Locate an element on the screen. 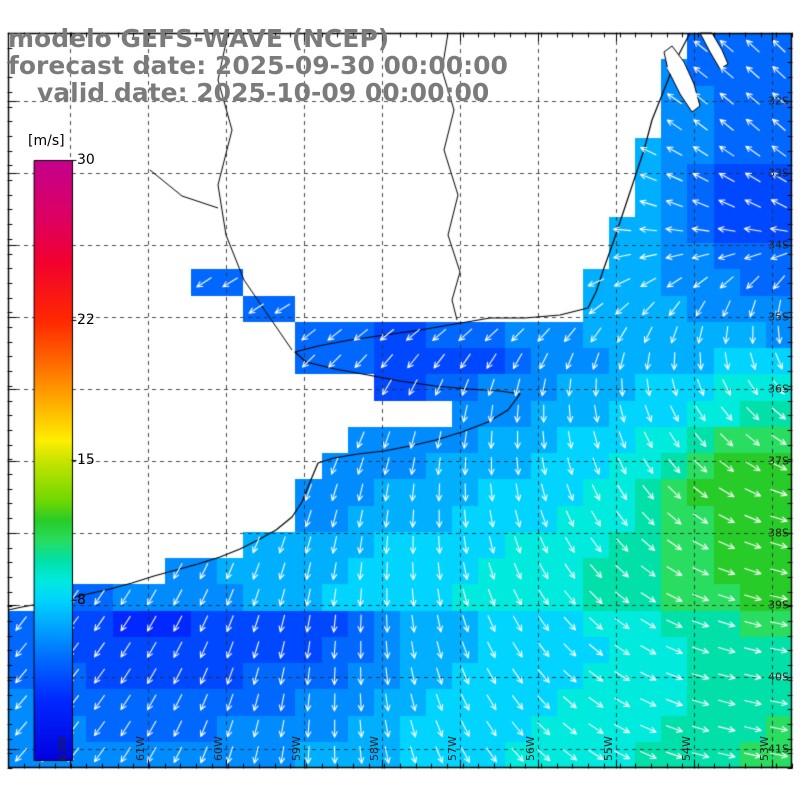  lat-label: 32S is located at coordinates (778, 101).